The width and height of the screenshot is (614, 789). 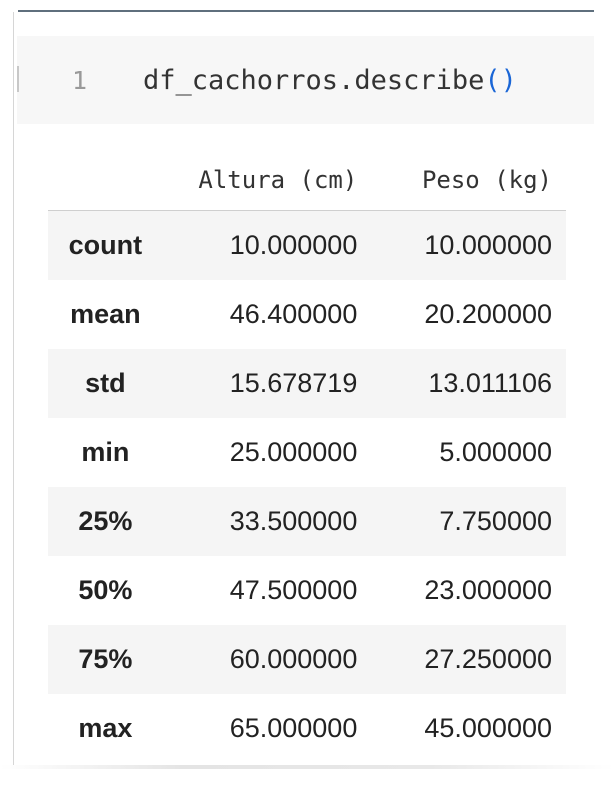 What do you see at coordinates (293, 383) in the screenshot?
I see `table-cell: 15.678719` at bounding box center [293, 383].